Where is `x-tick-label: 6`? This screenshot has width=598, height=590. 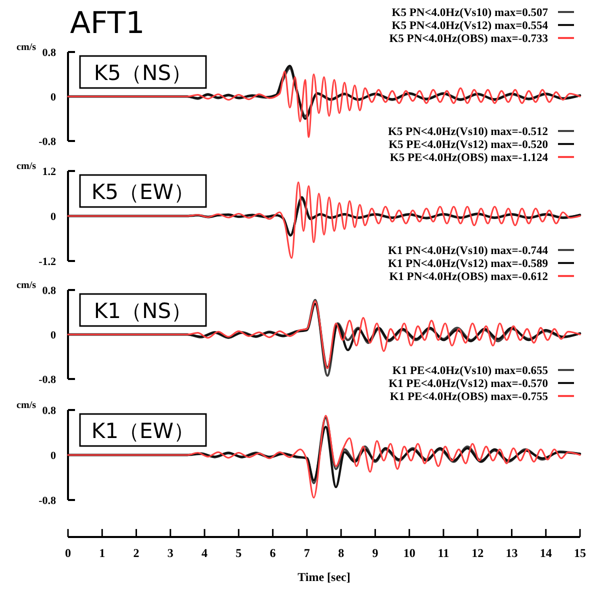 x-tick-label: 6 is located at coordinates (273, 553).